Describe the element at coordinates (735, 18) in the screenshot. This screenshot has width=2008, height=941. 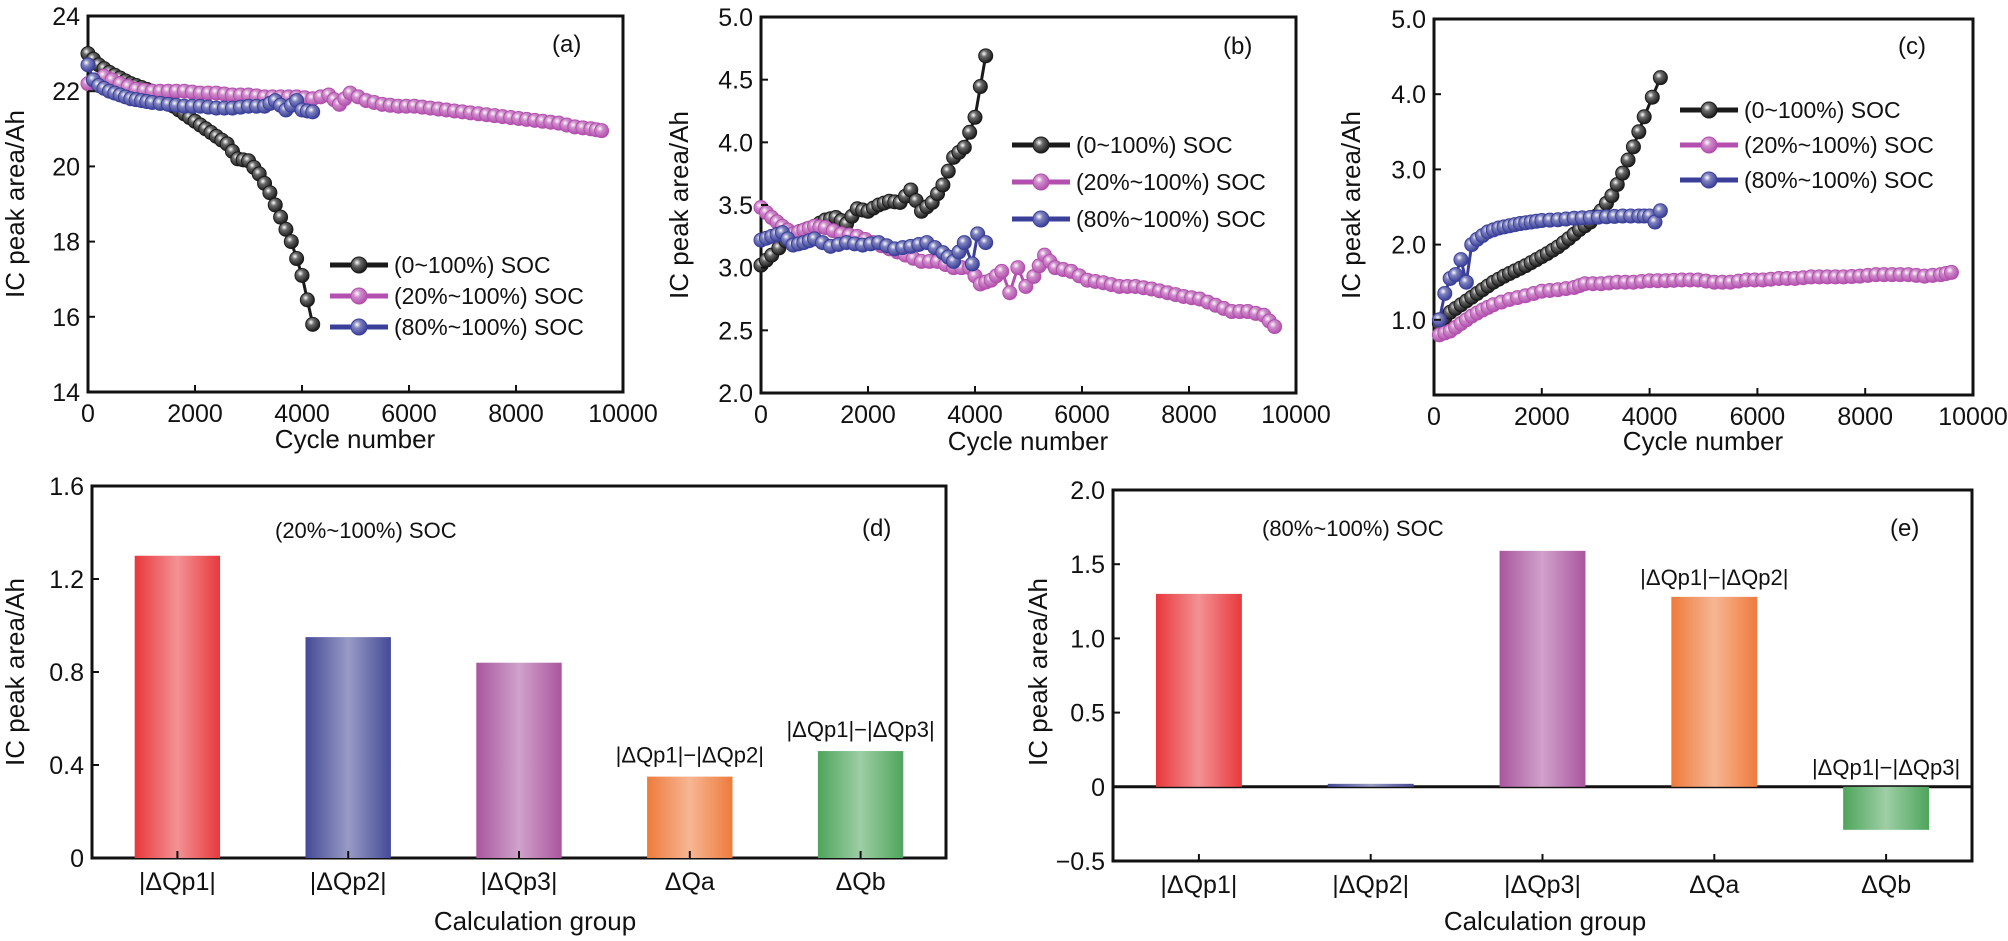
I see `y-tick-label: 5.0` at that location.